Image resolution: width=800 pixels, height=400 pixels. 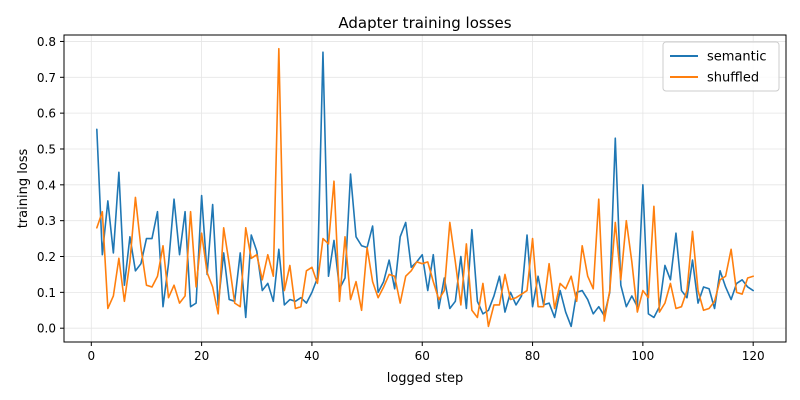 What do you see at coordinates (46, 114) in the screenshot?
I see `y-tick-label: 0.6` at bounding box center [46, 114].